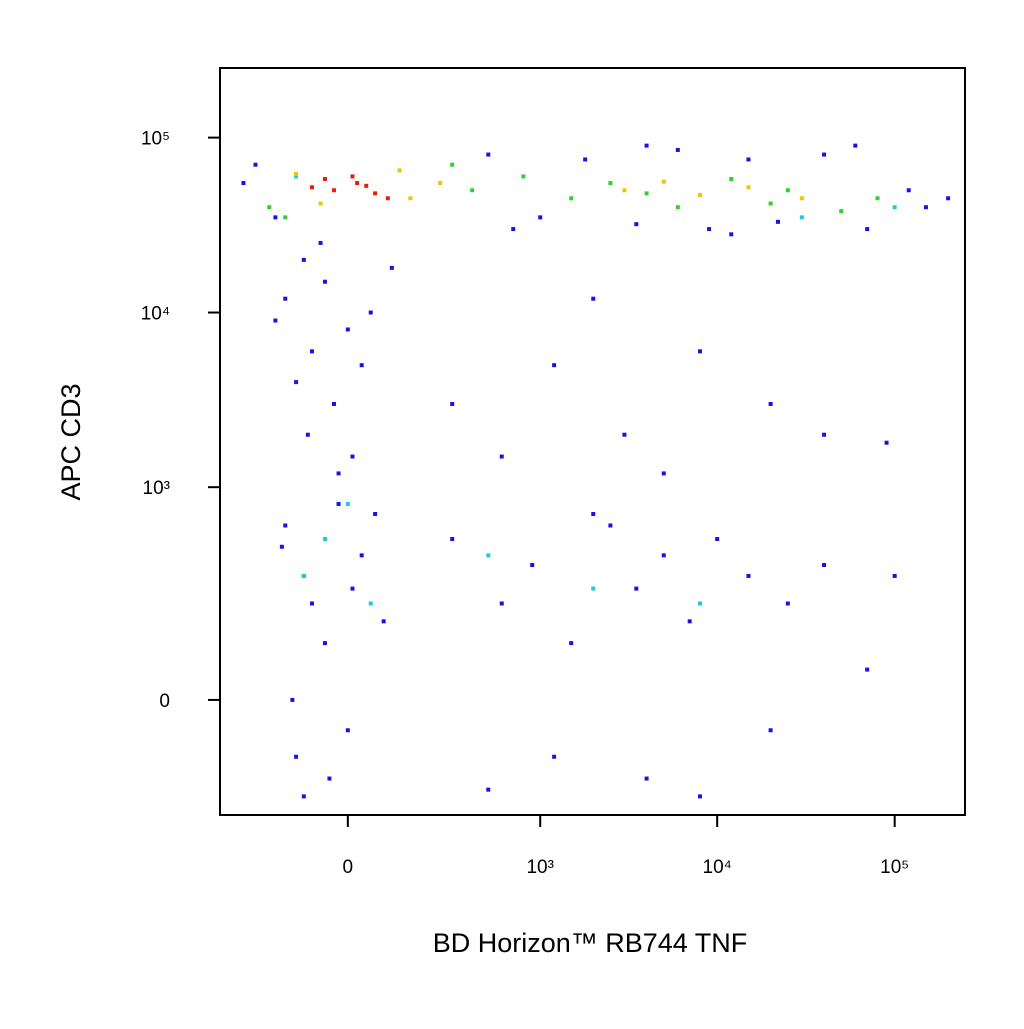 The image size is (1024, 1029). I want to click on x-axis-label: BD Horizon™ RB744 TNF, so click(590, 943).